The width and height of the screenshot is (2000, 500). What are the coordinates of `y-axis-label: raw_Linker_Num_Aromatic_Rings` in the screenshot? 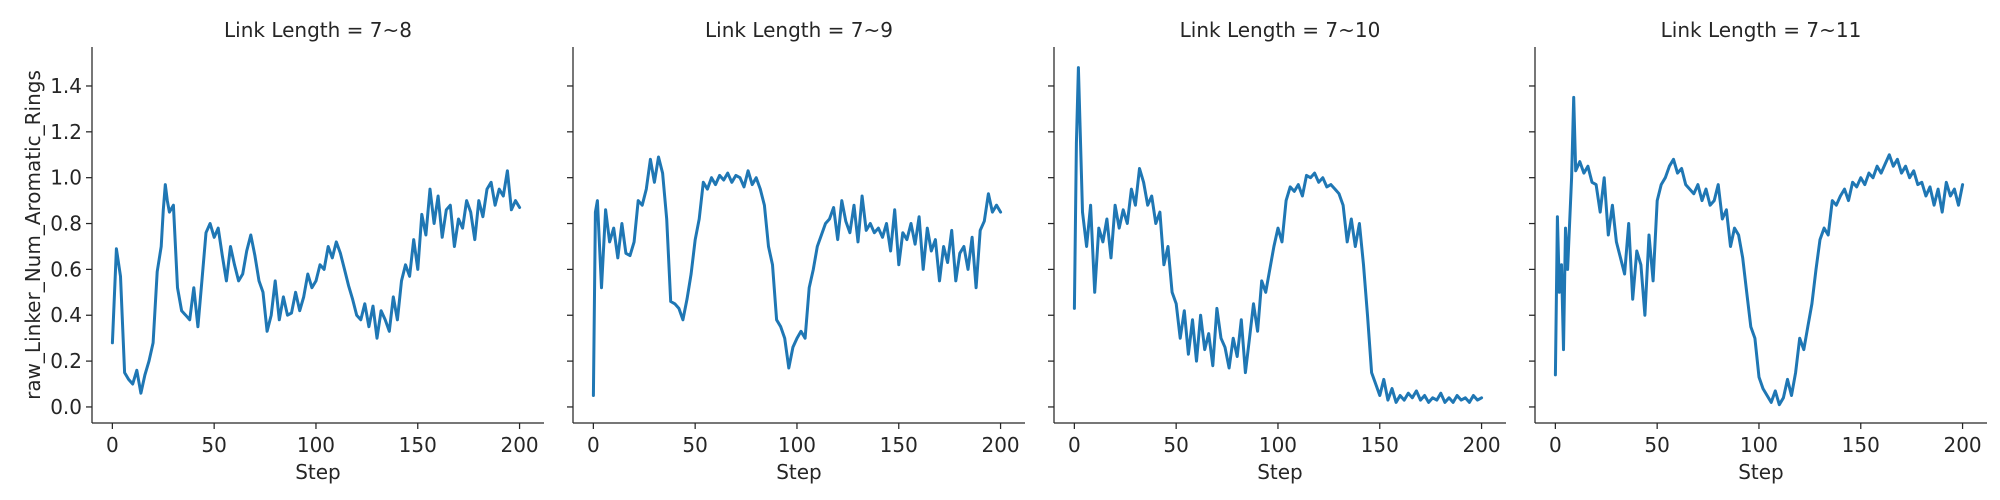 It's located at (33, 235).